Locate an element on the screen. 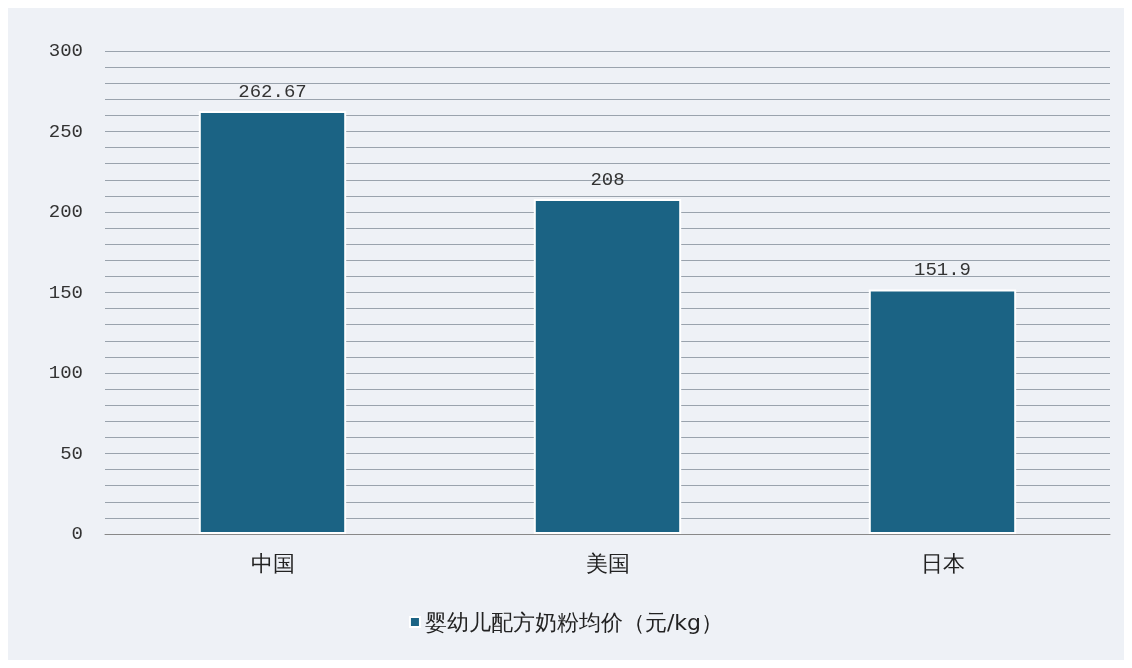  y-tick-label: 300 is located at coordinates (65, 51).